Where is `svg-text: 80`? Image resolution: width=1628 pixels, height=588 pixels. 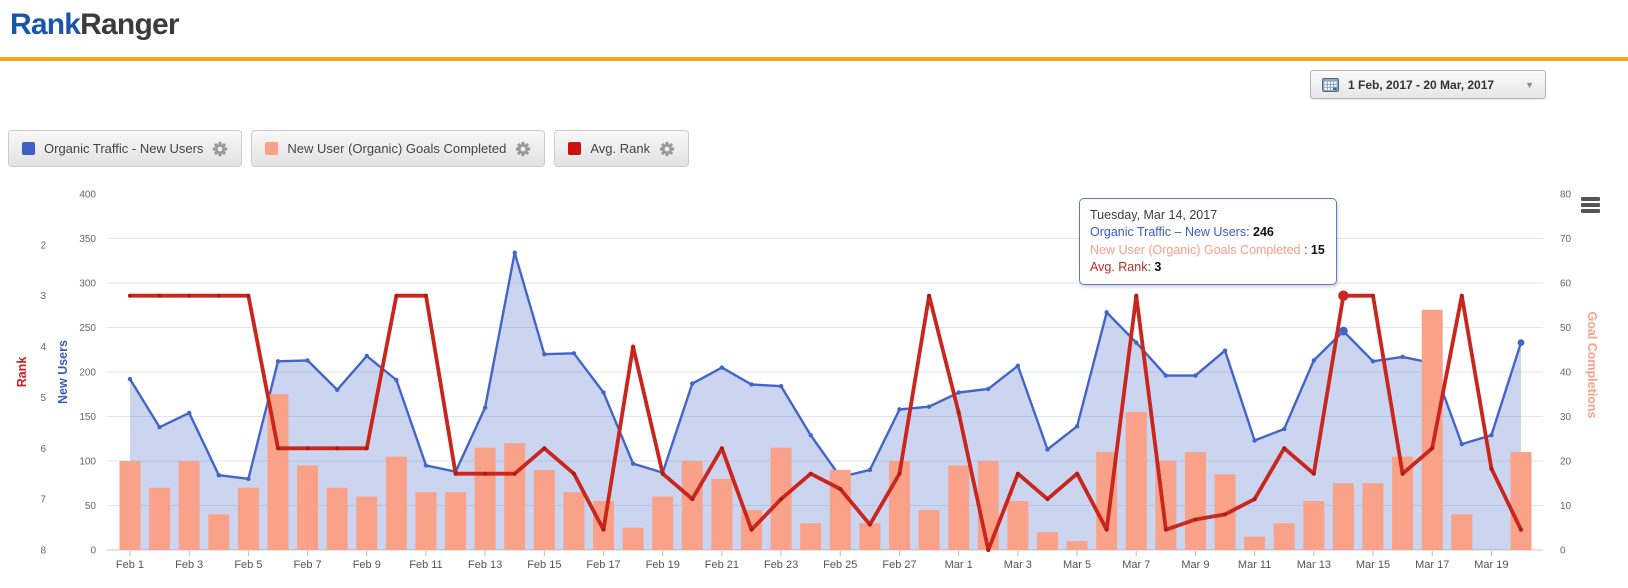
svg-text: 80 is located at coordinates (1566, 195).